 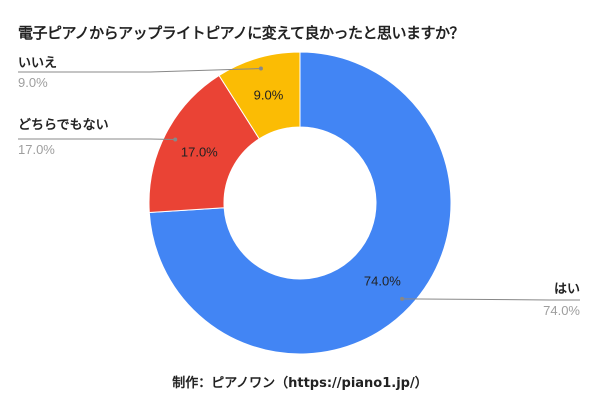 What do you see at coordinates (63, 125) in the screenshot?
I see `legend-label: どちらでもない` at bounding box center [63, 125].